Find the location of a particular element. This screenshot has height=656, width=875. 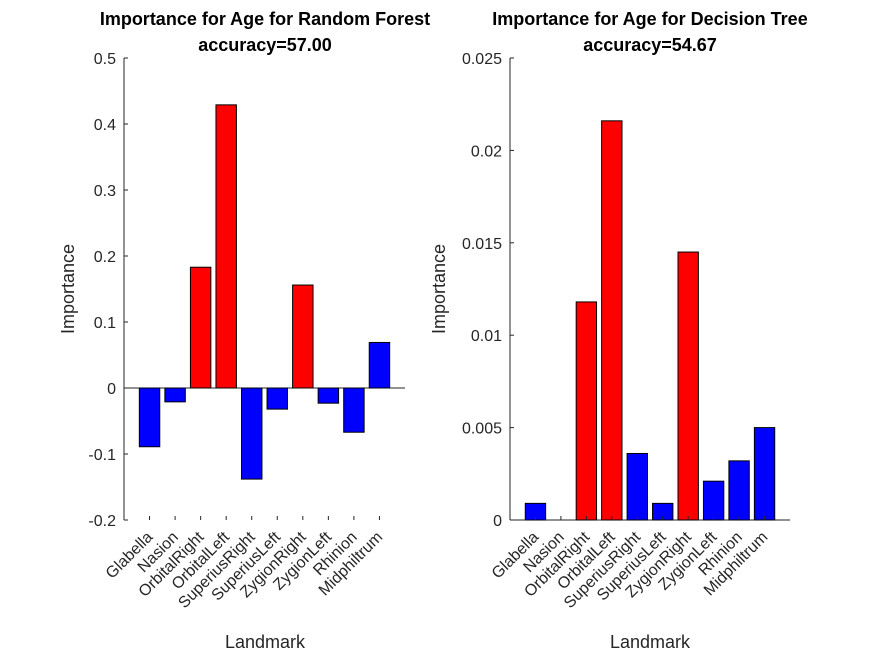

chart-2-ylabel: Importance is located at coordinates (439, 289).